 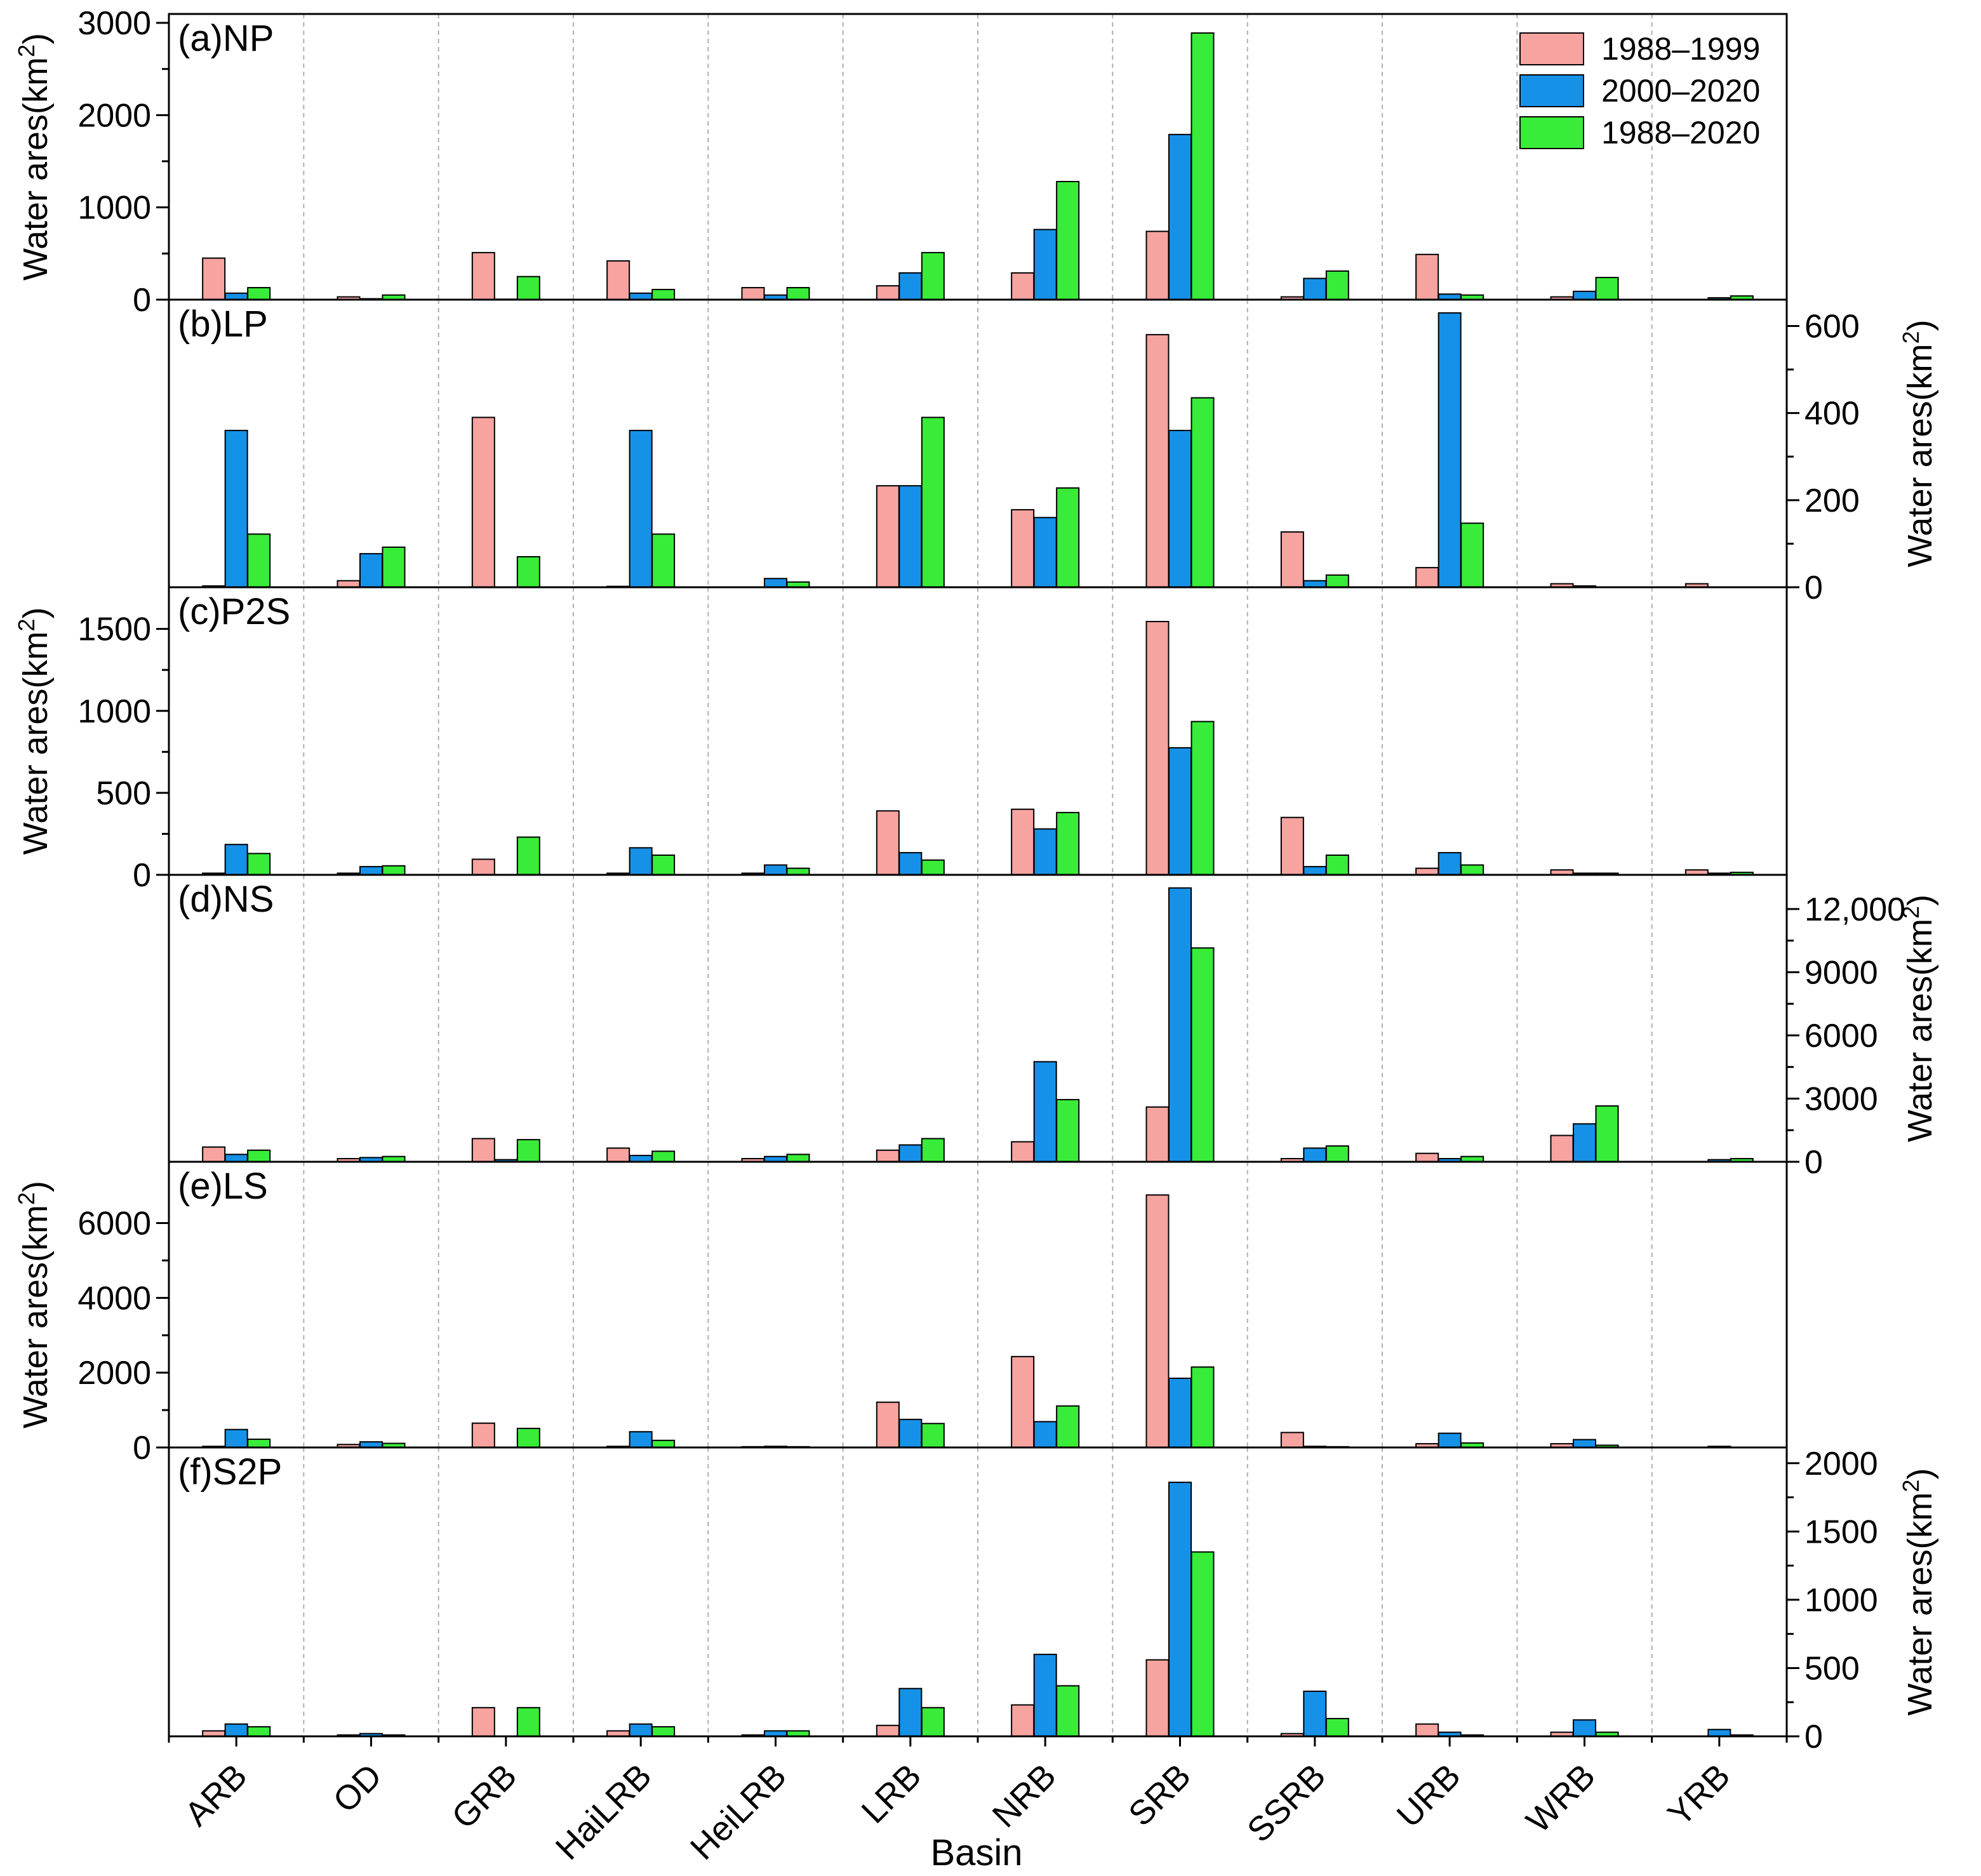 What do you see at coordinates (1832, 500) in the screenshot?
I see `y-tick-label: 200` at bounding box center [1832, 500].